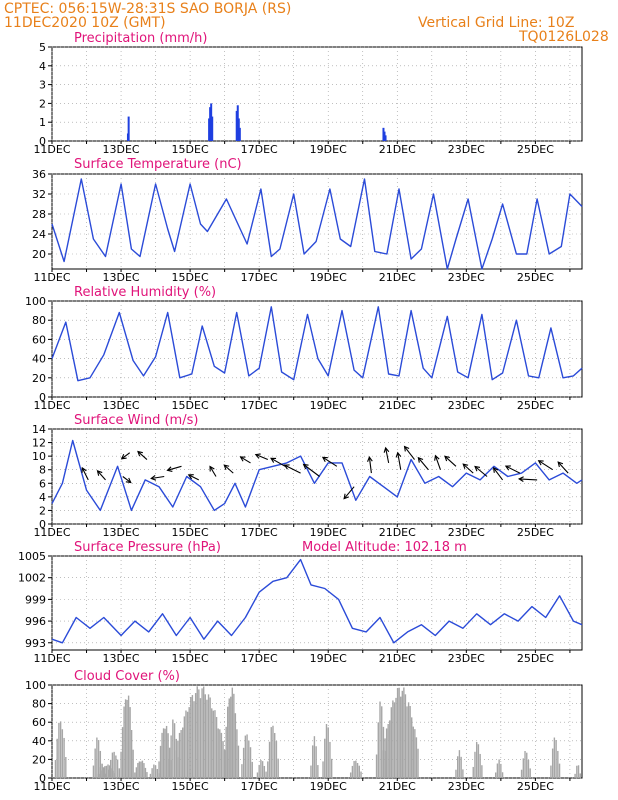 Image resolution: width=618 pixels, height=800 pixels. What do you see at coordinates (190, 277) in the screenshot?
I see `x-tick-label: 15DEC` at bounding box center [190, 277].